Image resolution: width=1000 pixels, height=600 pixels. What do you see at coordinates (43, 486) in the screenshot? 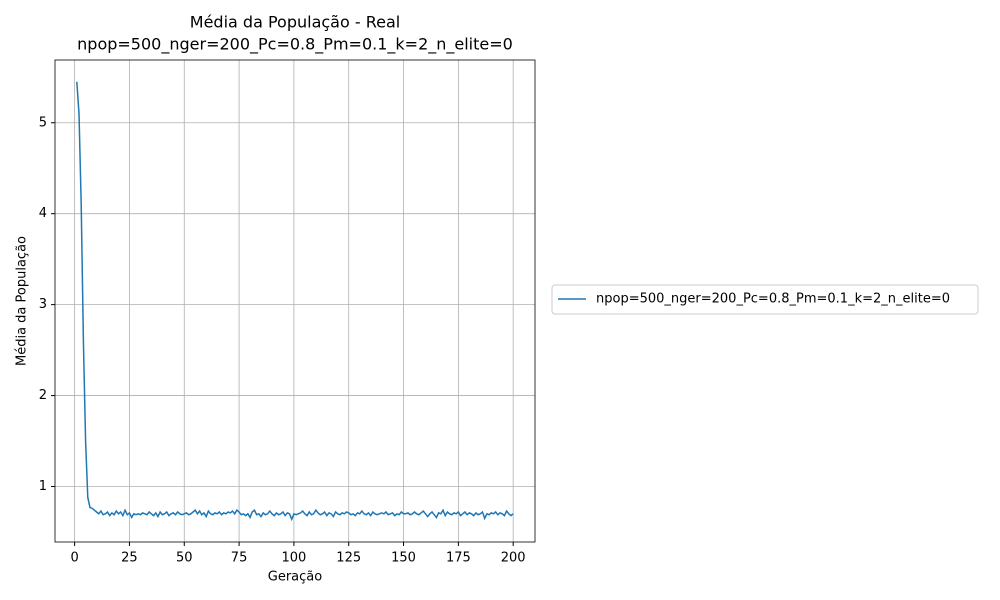
I see `y-tick-label: 1` at bounding box center [43, 486].